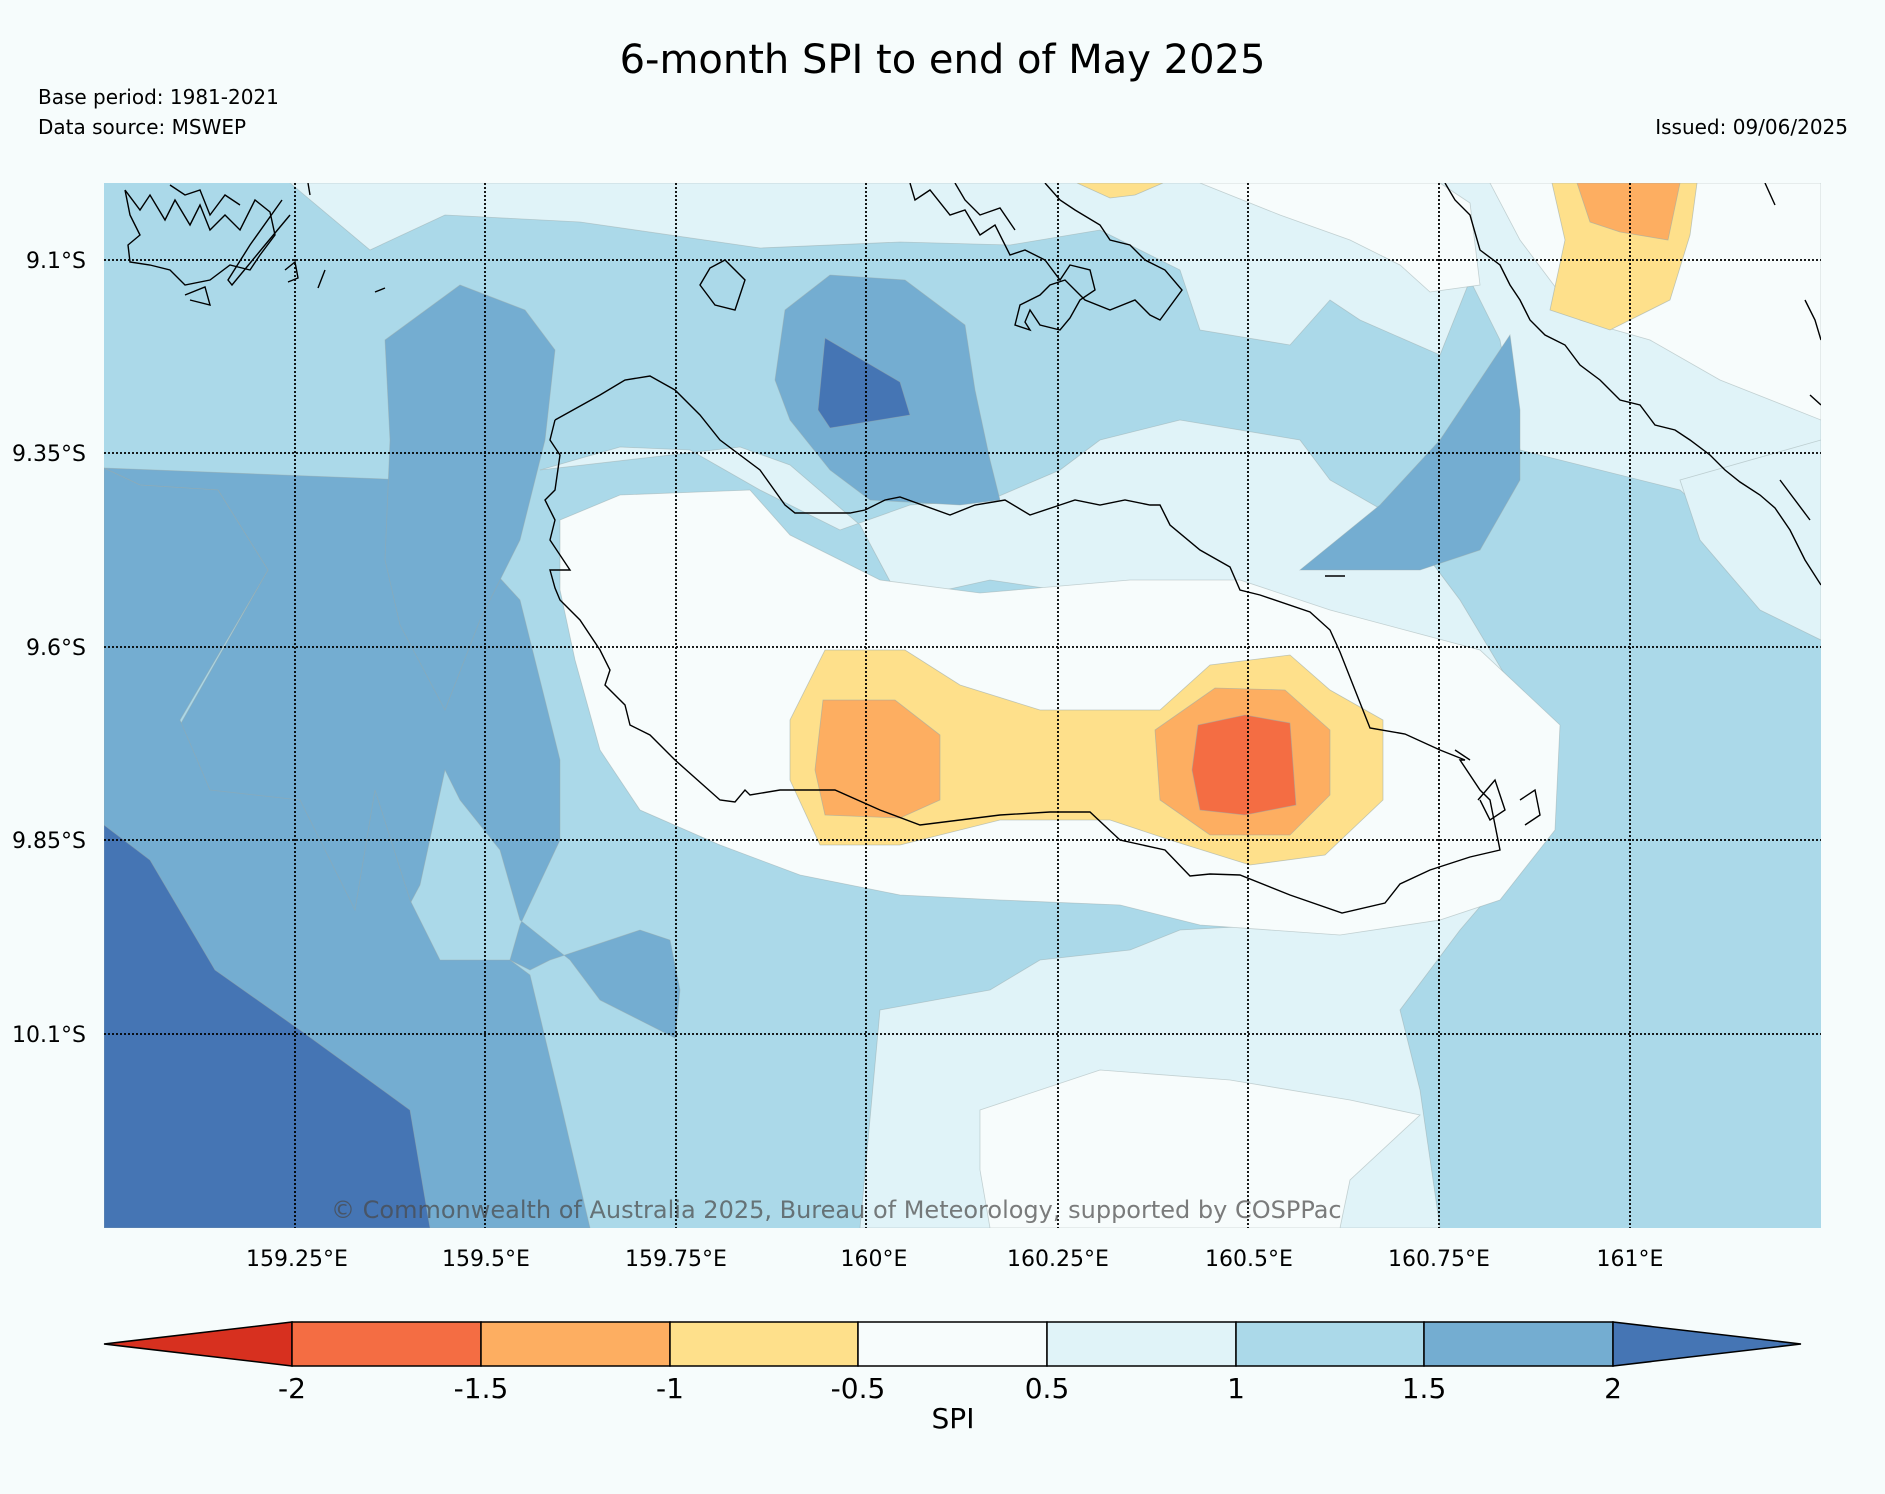 The width and height of the screenshot is (1885, 1494). I want to click on data-source-text: Data source: MSWEP, so click(142, 127).